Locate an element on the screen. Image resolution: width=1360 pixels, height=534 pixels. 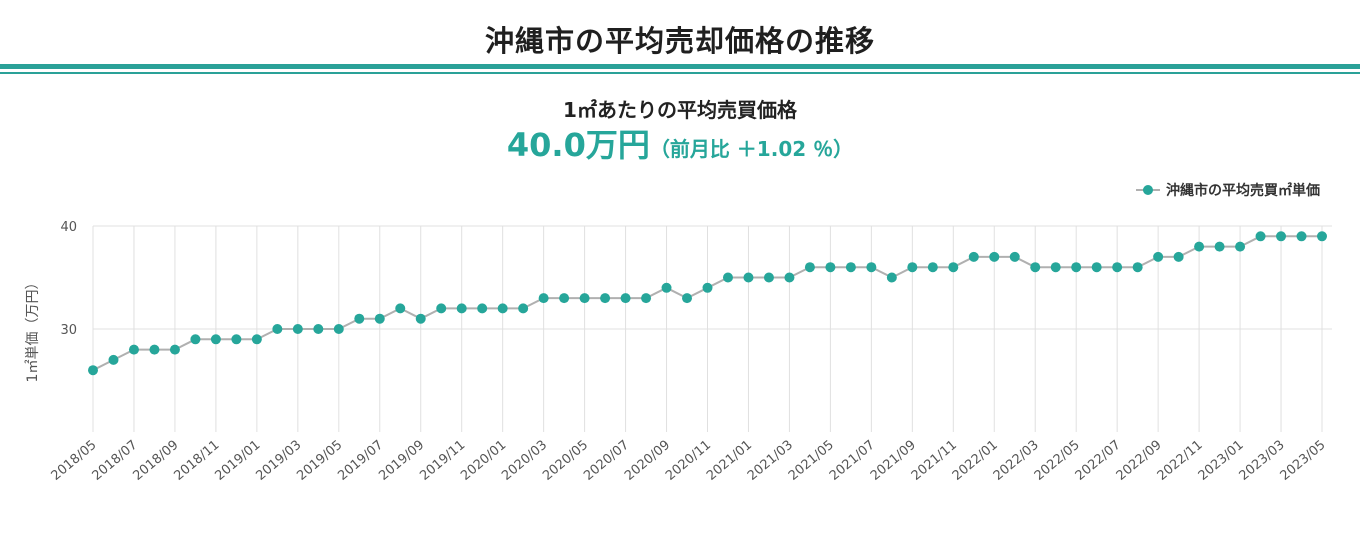
x-tick-label: 2021/07 is located at coordinates (852, 461).